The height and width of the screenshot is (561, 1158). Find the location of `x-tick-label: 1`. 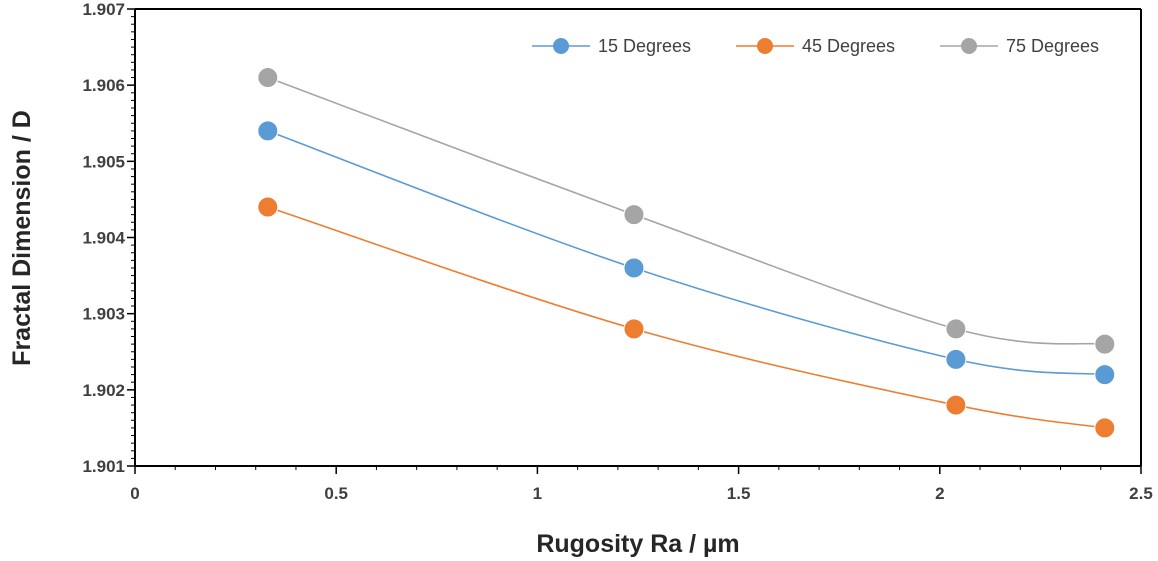

x-tick-label: 1 is located at coordinates (537, 493).